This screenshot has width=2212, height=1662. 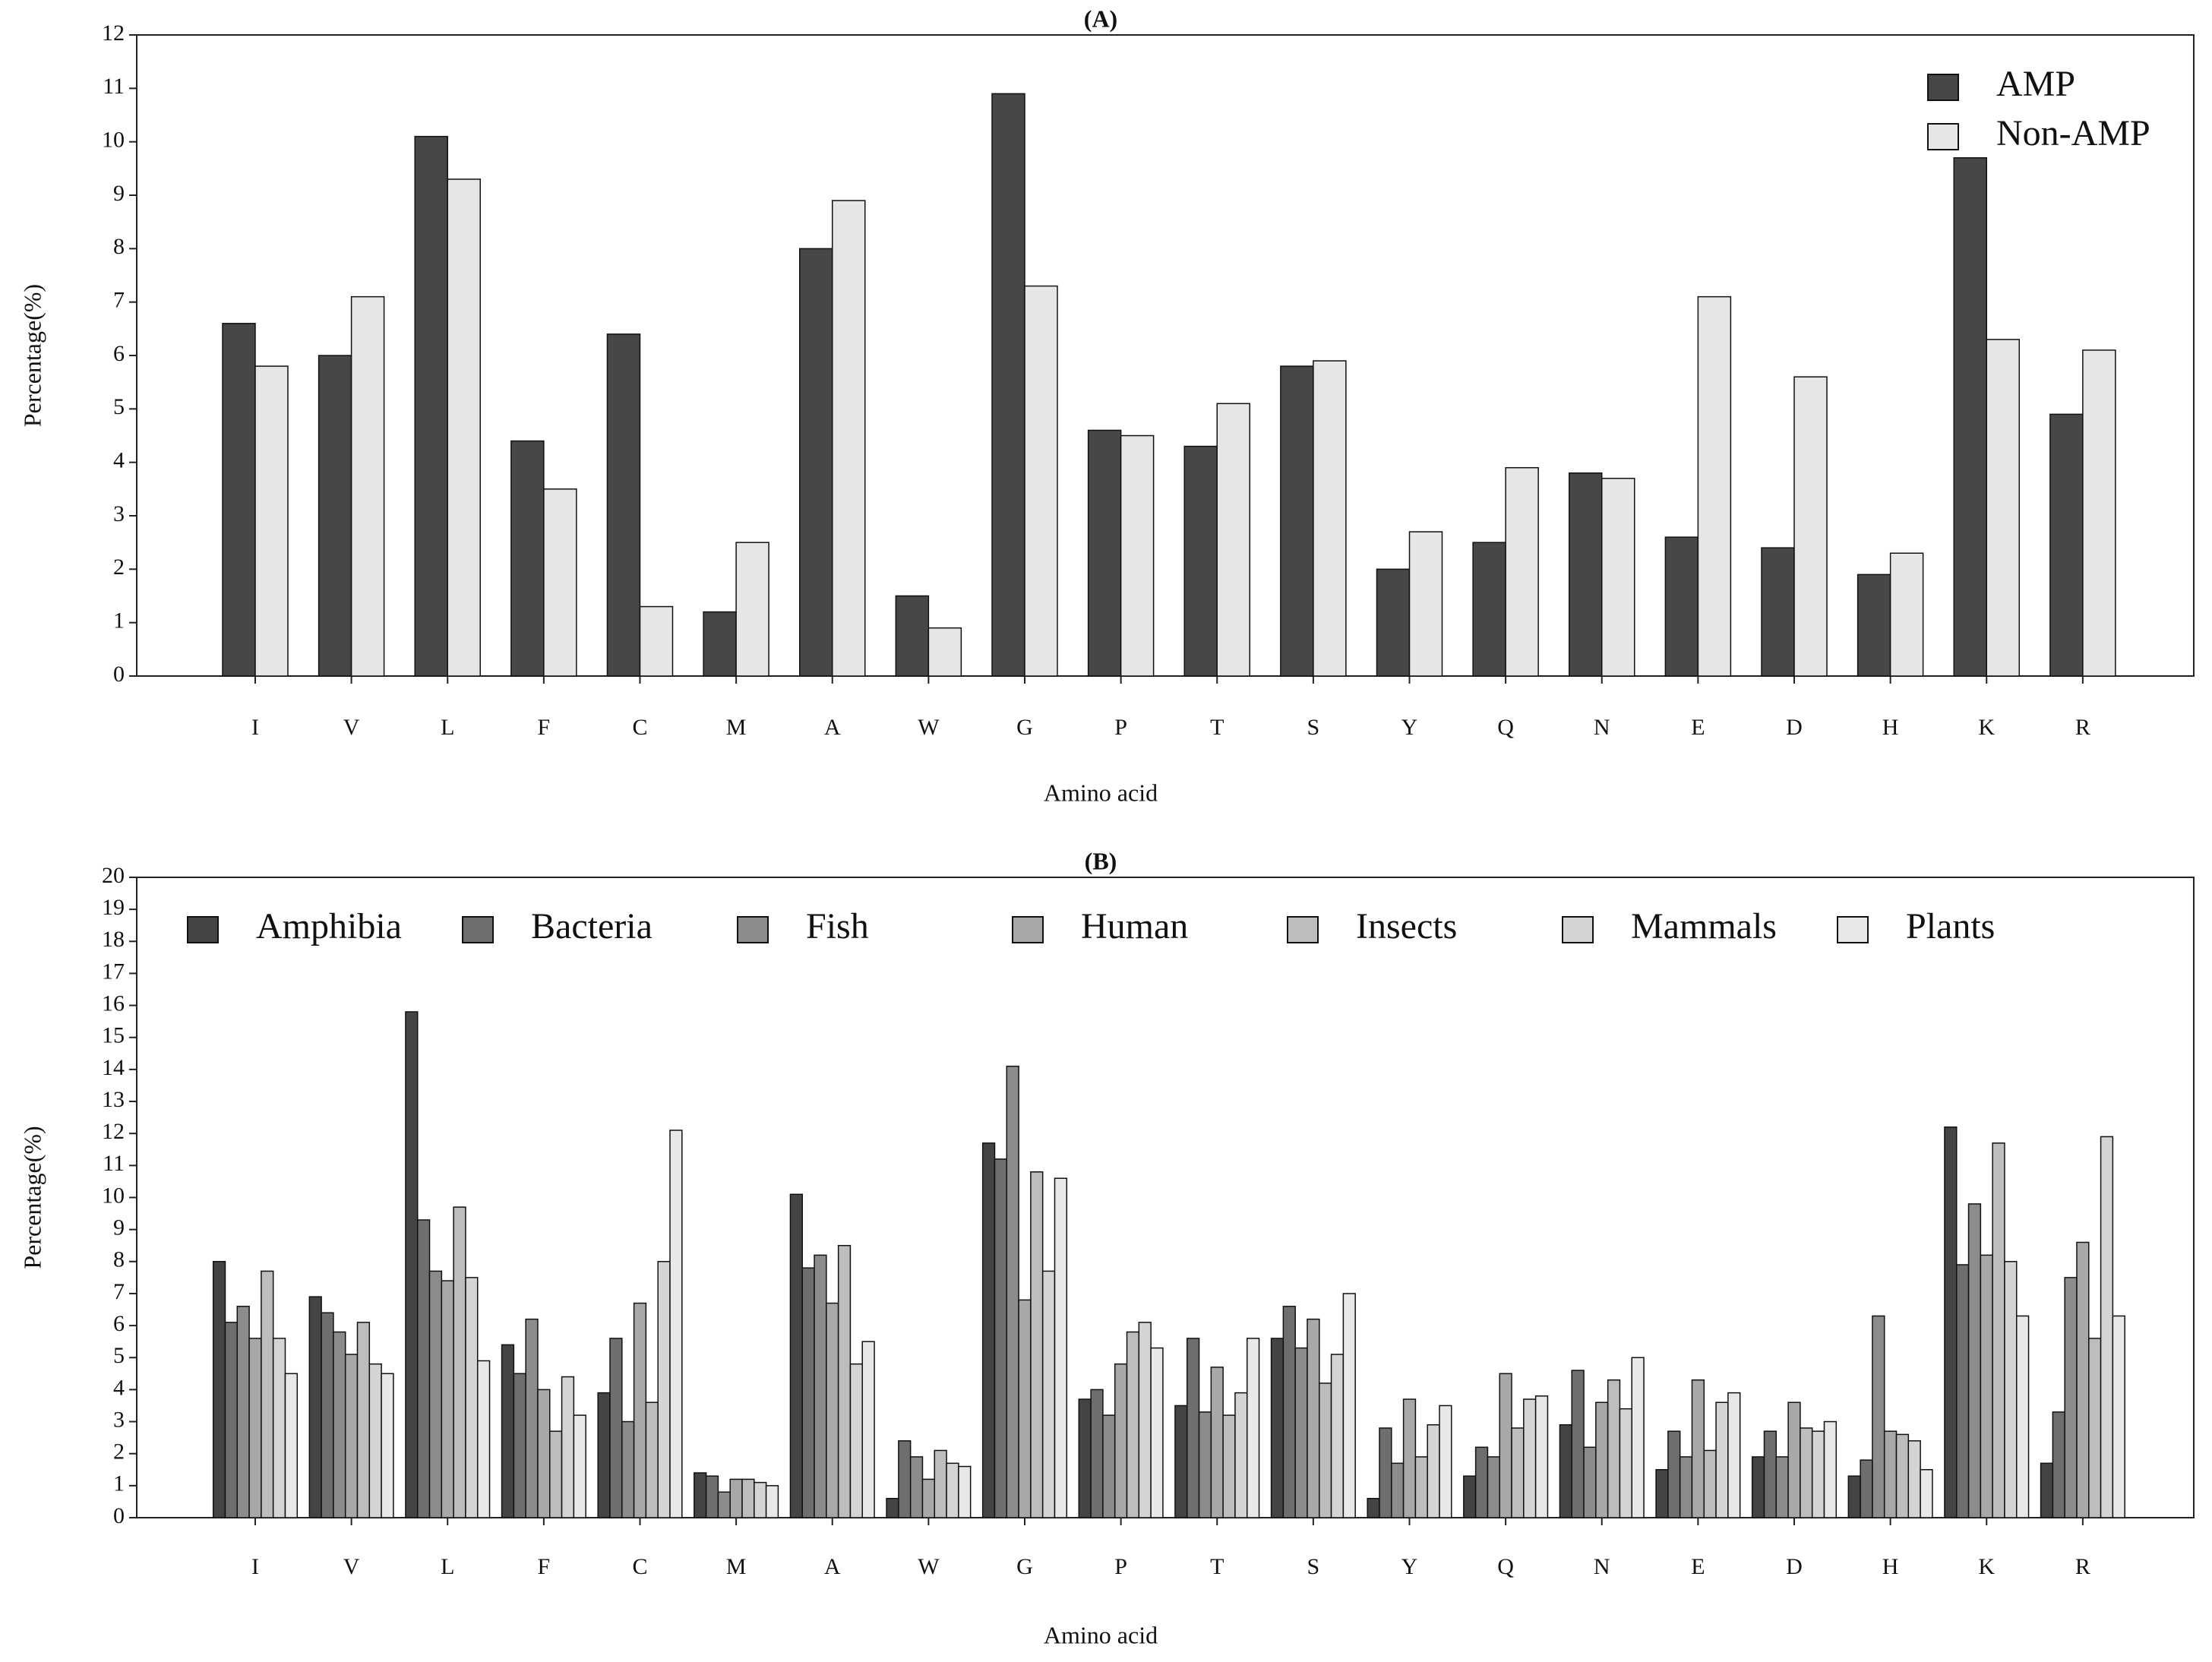 What do you see at coordinates (119, 1419) in the screenshot?
I see `y-tick-label: 3` at bounding box center [119, 1419].